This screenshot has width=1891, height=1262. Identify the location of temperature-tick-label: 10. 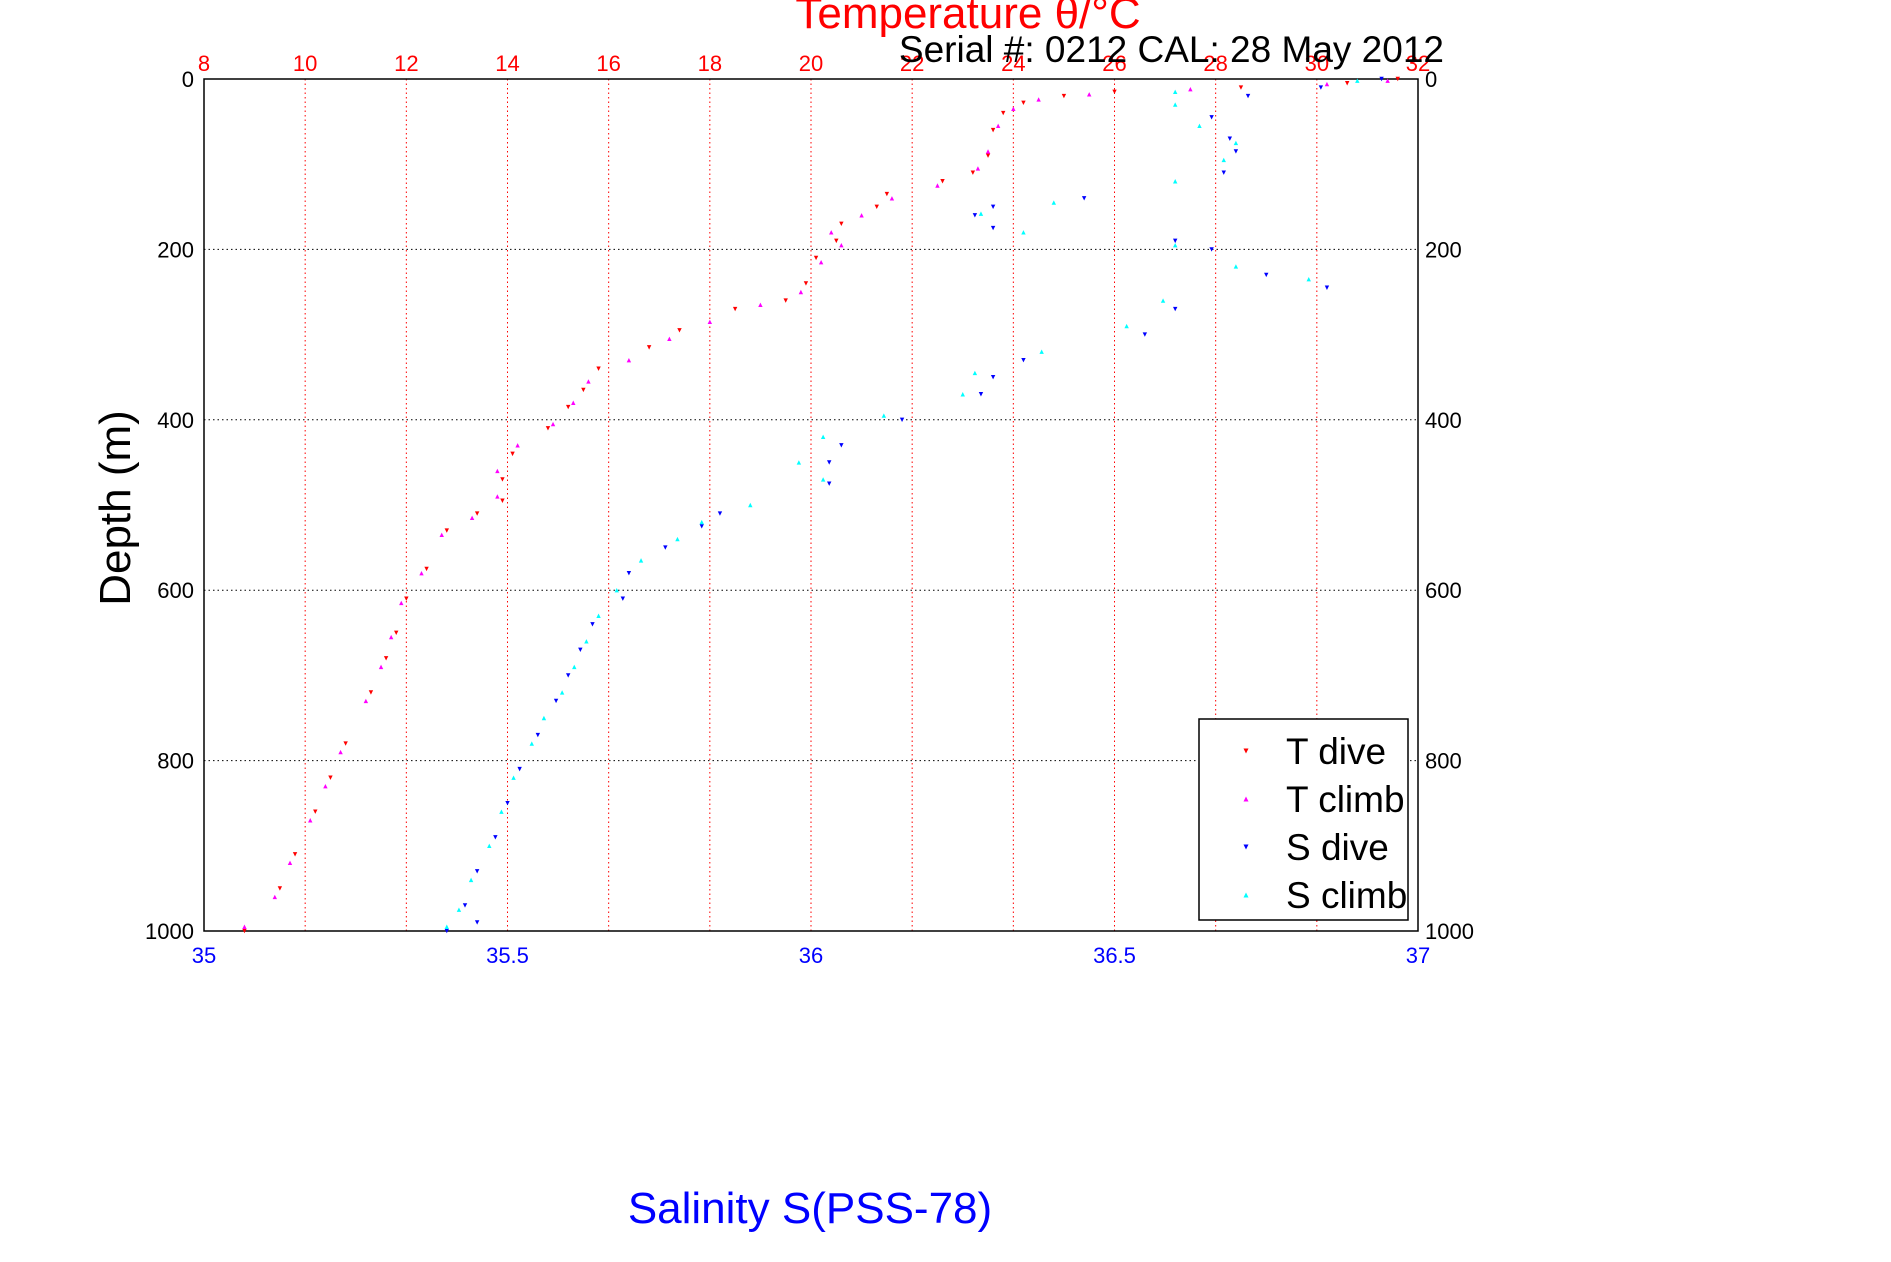
(305, 63).